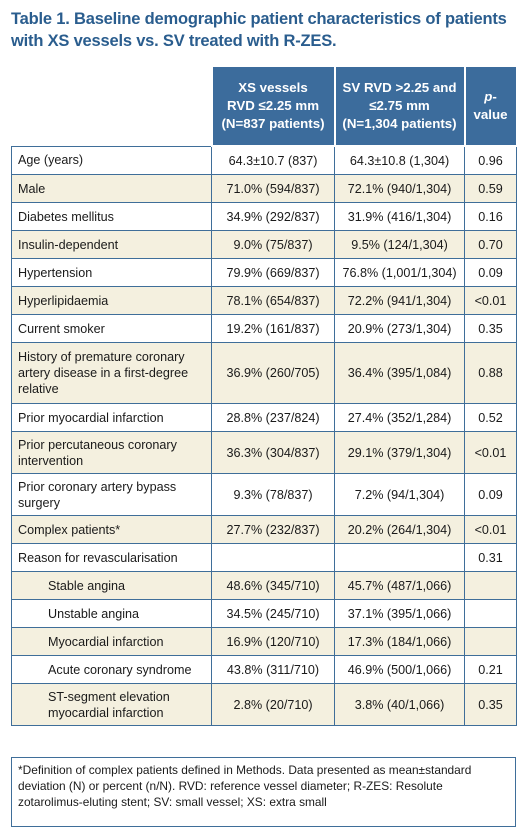 The height and width of the screenshot is (834, 527). Describe the element at coordinates (490, 669) in the screenshot. I see `p-value: 0.21` at that location.